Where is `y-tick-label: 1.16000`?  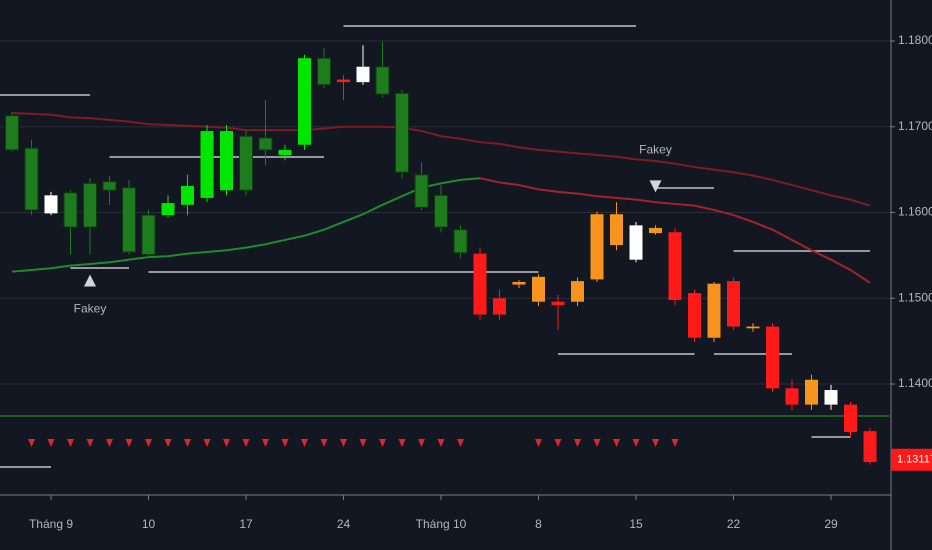
y-tick-label: 1.16000 is located at coordinates (915, 212).